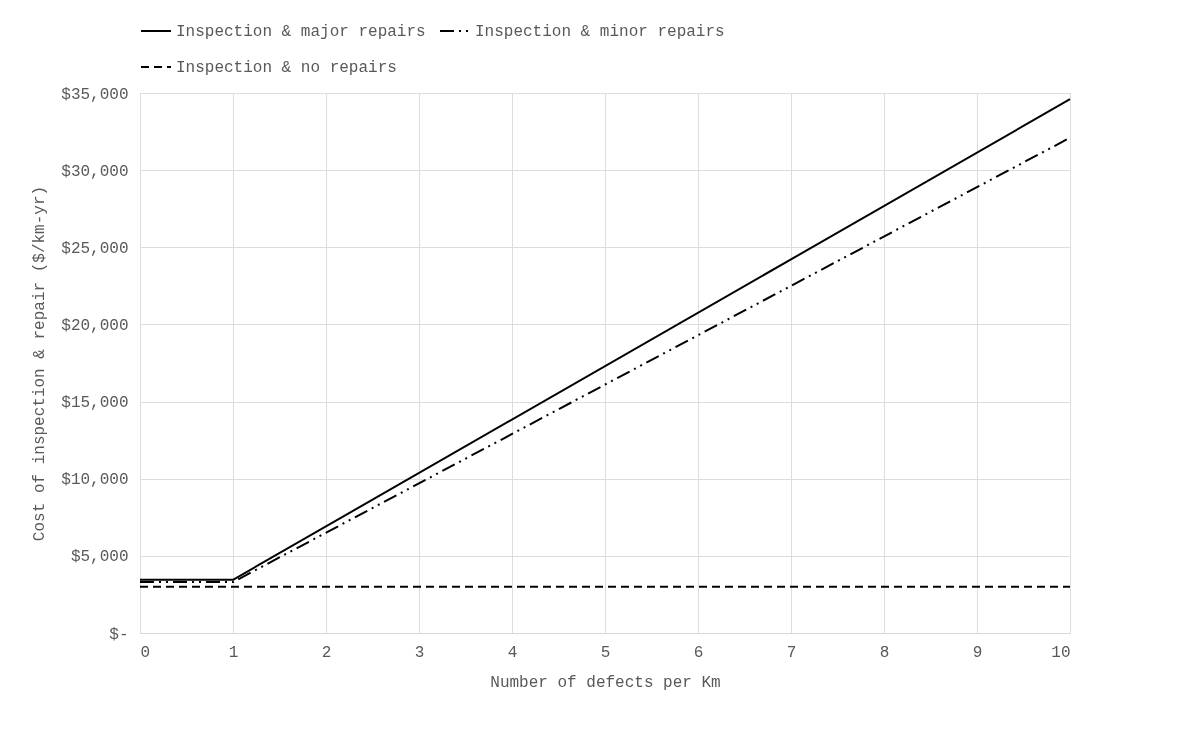 The height and width of the screenshot is (749, 1181). What do you see at coordinates (40, 363) in the screenshot?
I see `y-axis-title: Cost of inspection & repair ($/km-yr)` at bounding box center [40, 363].